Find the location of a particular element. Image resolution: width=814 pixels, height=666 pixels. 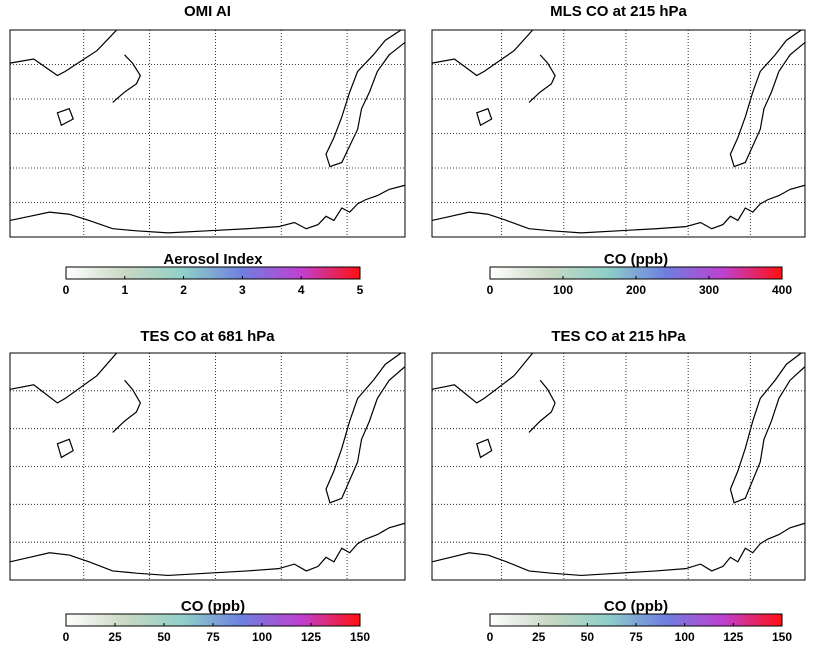

colorbar-tick-label: 3 is located at coordinates (242, 290).